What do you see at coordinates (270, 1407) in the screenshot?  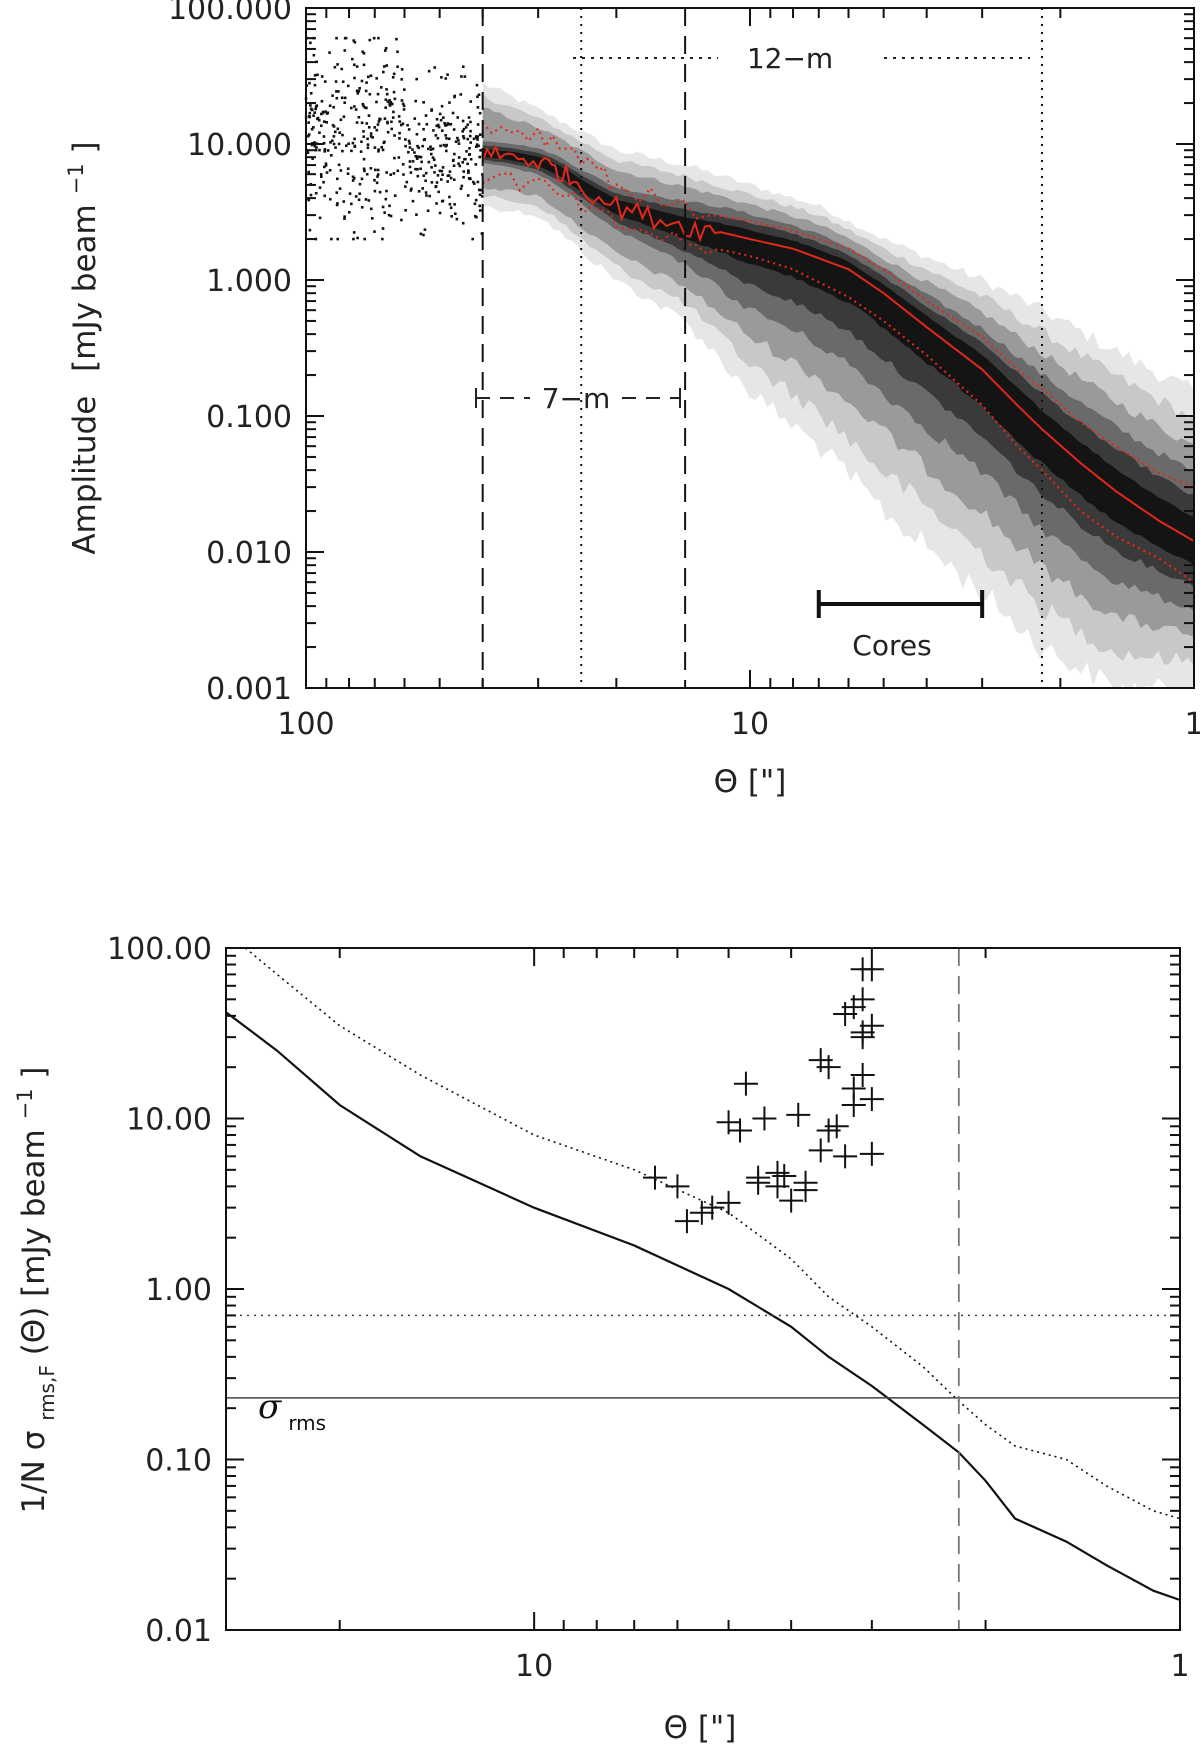 I see `sigma-symbol: σ` at bounding box center [270, 1407].